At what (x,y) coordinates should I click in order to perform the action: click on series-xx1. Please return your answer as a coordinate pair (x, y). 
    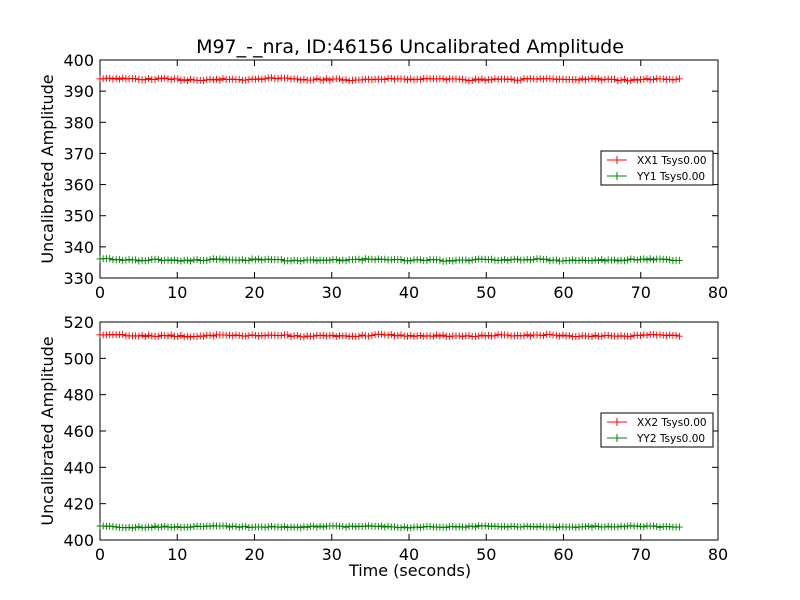
    Looking at the image, I should click on (389, 79).